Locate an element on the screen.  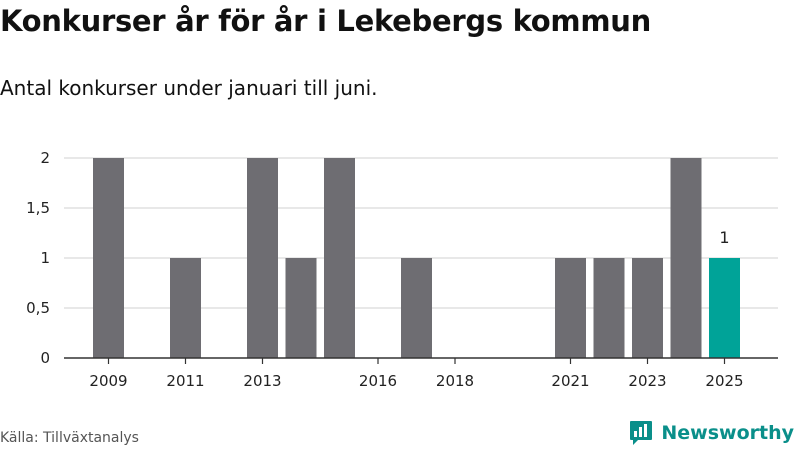
x-tick-label: 2018 is located at coordinates (455, 381).